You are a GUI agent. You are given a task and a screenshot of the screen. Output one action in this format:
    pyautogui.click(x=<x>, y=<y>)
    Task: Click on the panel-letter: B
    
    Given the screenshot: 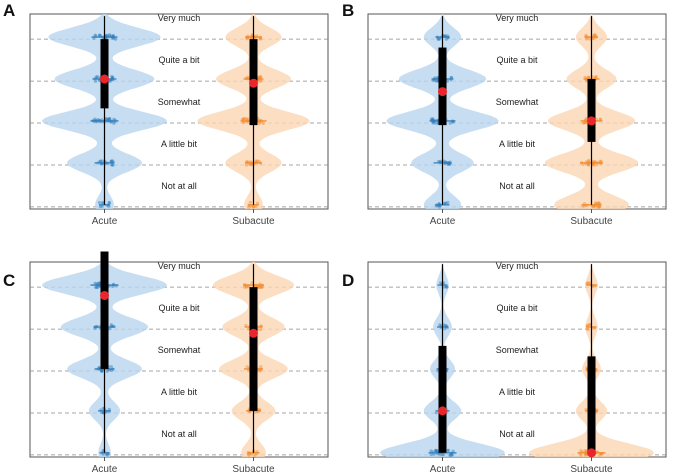 What is the action you would take?
    pyautogui.click(x=348, y=10)
    